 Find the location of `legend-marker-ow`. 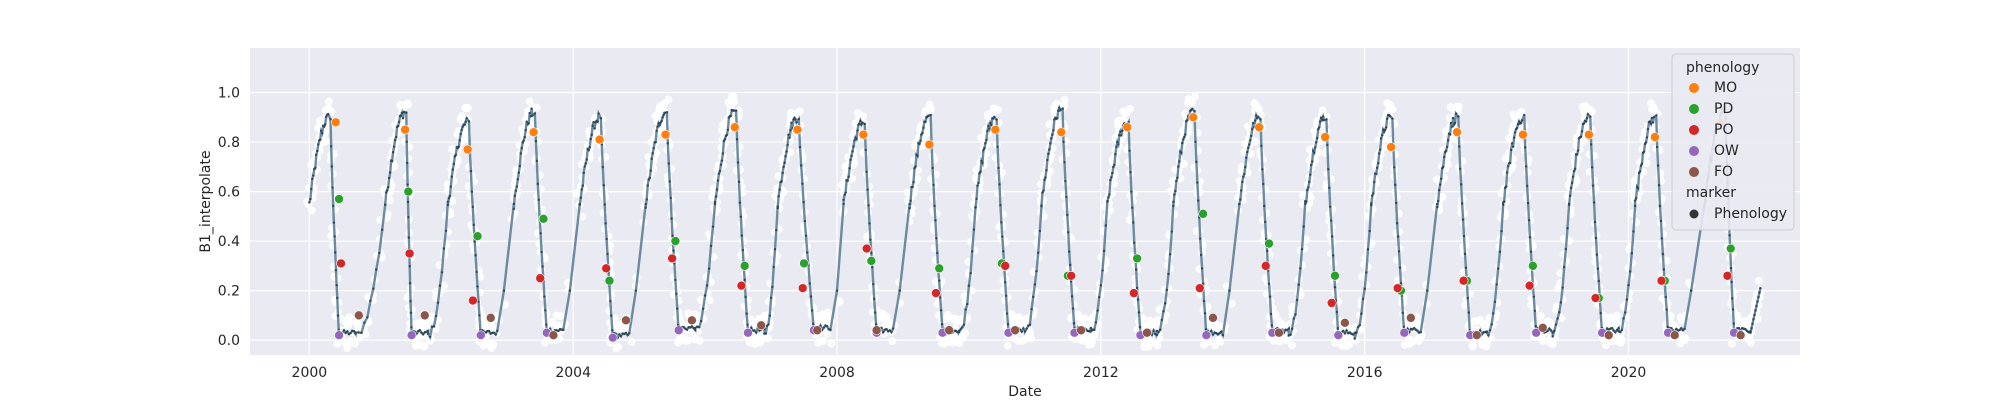

legend-marker-ow is located at coordinates (1694, 151).